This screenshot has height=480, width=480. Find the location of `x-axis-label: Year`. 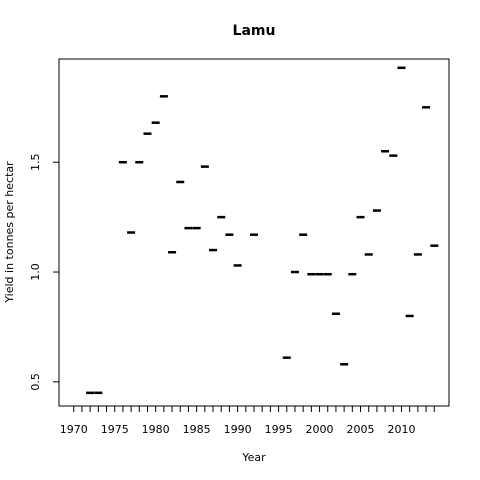

x-axis-label: Year is located at coordinates (253, 457).